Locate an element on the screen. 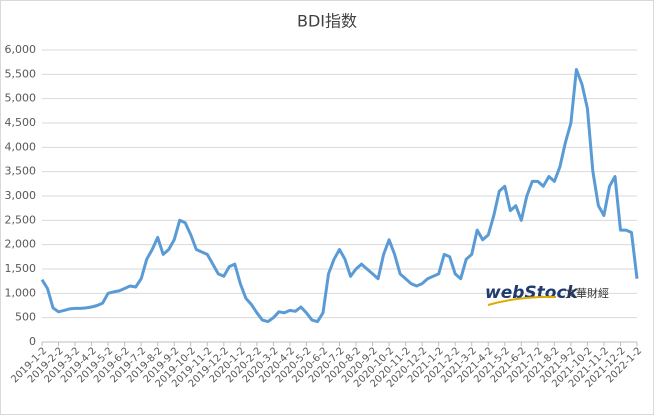 The height and width of the screenshot is (415, 654). y-tick-label: 2,000 is located at coordinates (21, 244).